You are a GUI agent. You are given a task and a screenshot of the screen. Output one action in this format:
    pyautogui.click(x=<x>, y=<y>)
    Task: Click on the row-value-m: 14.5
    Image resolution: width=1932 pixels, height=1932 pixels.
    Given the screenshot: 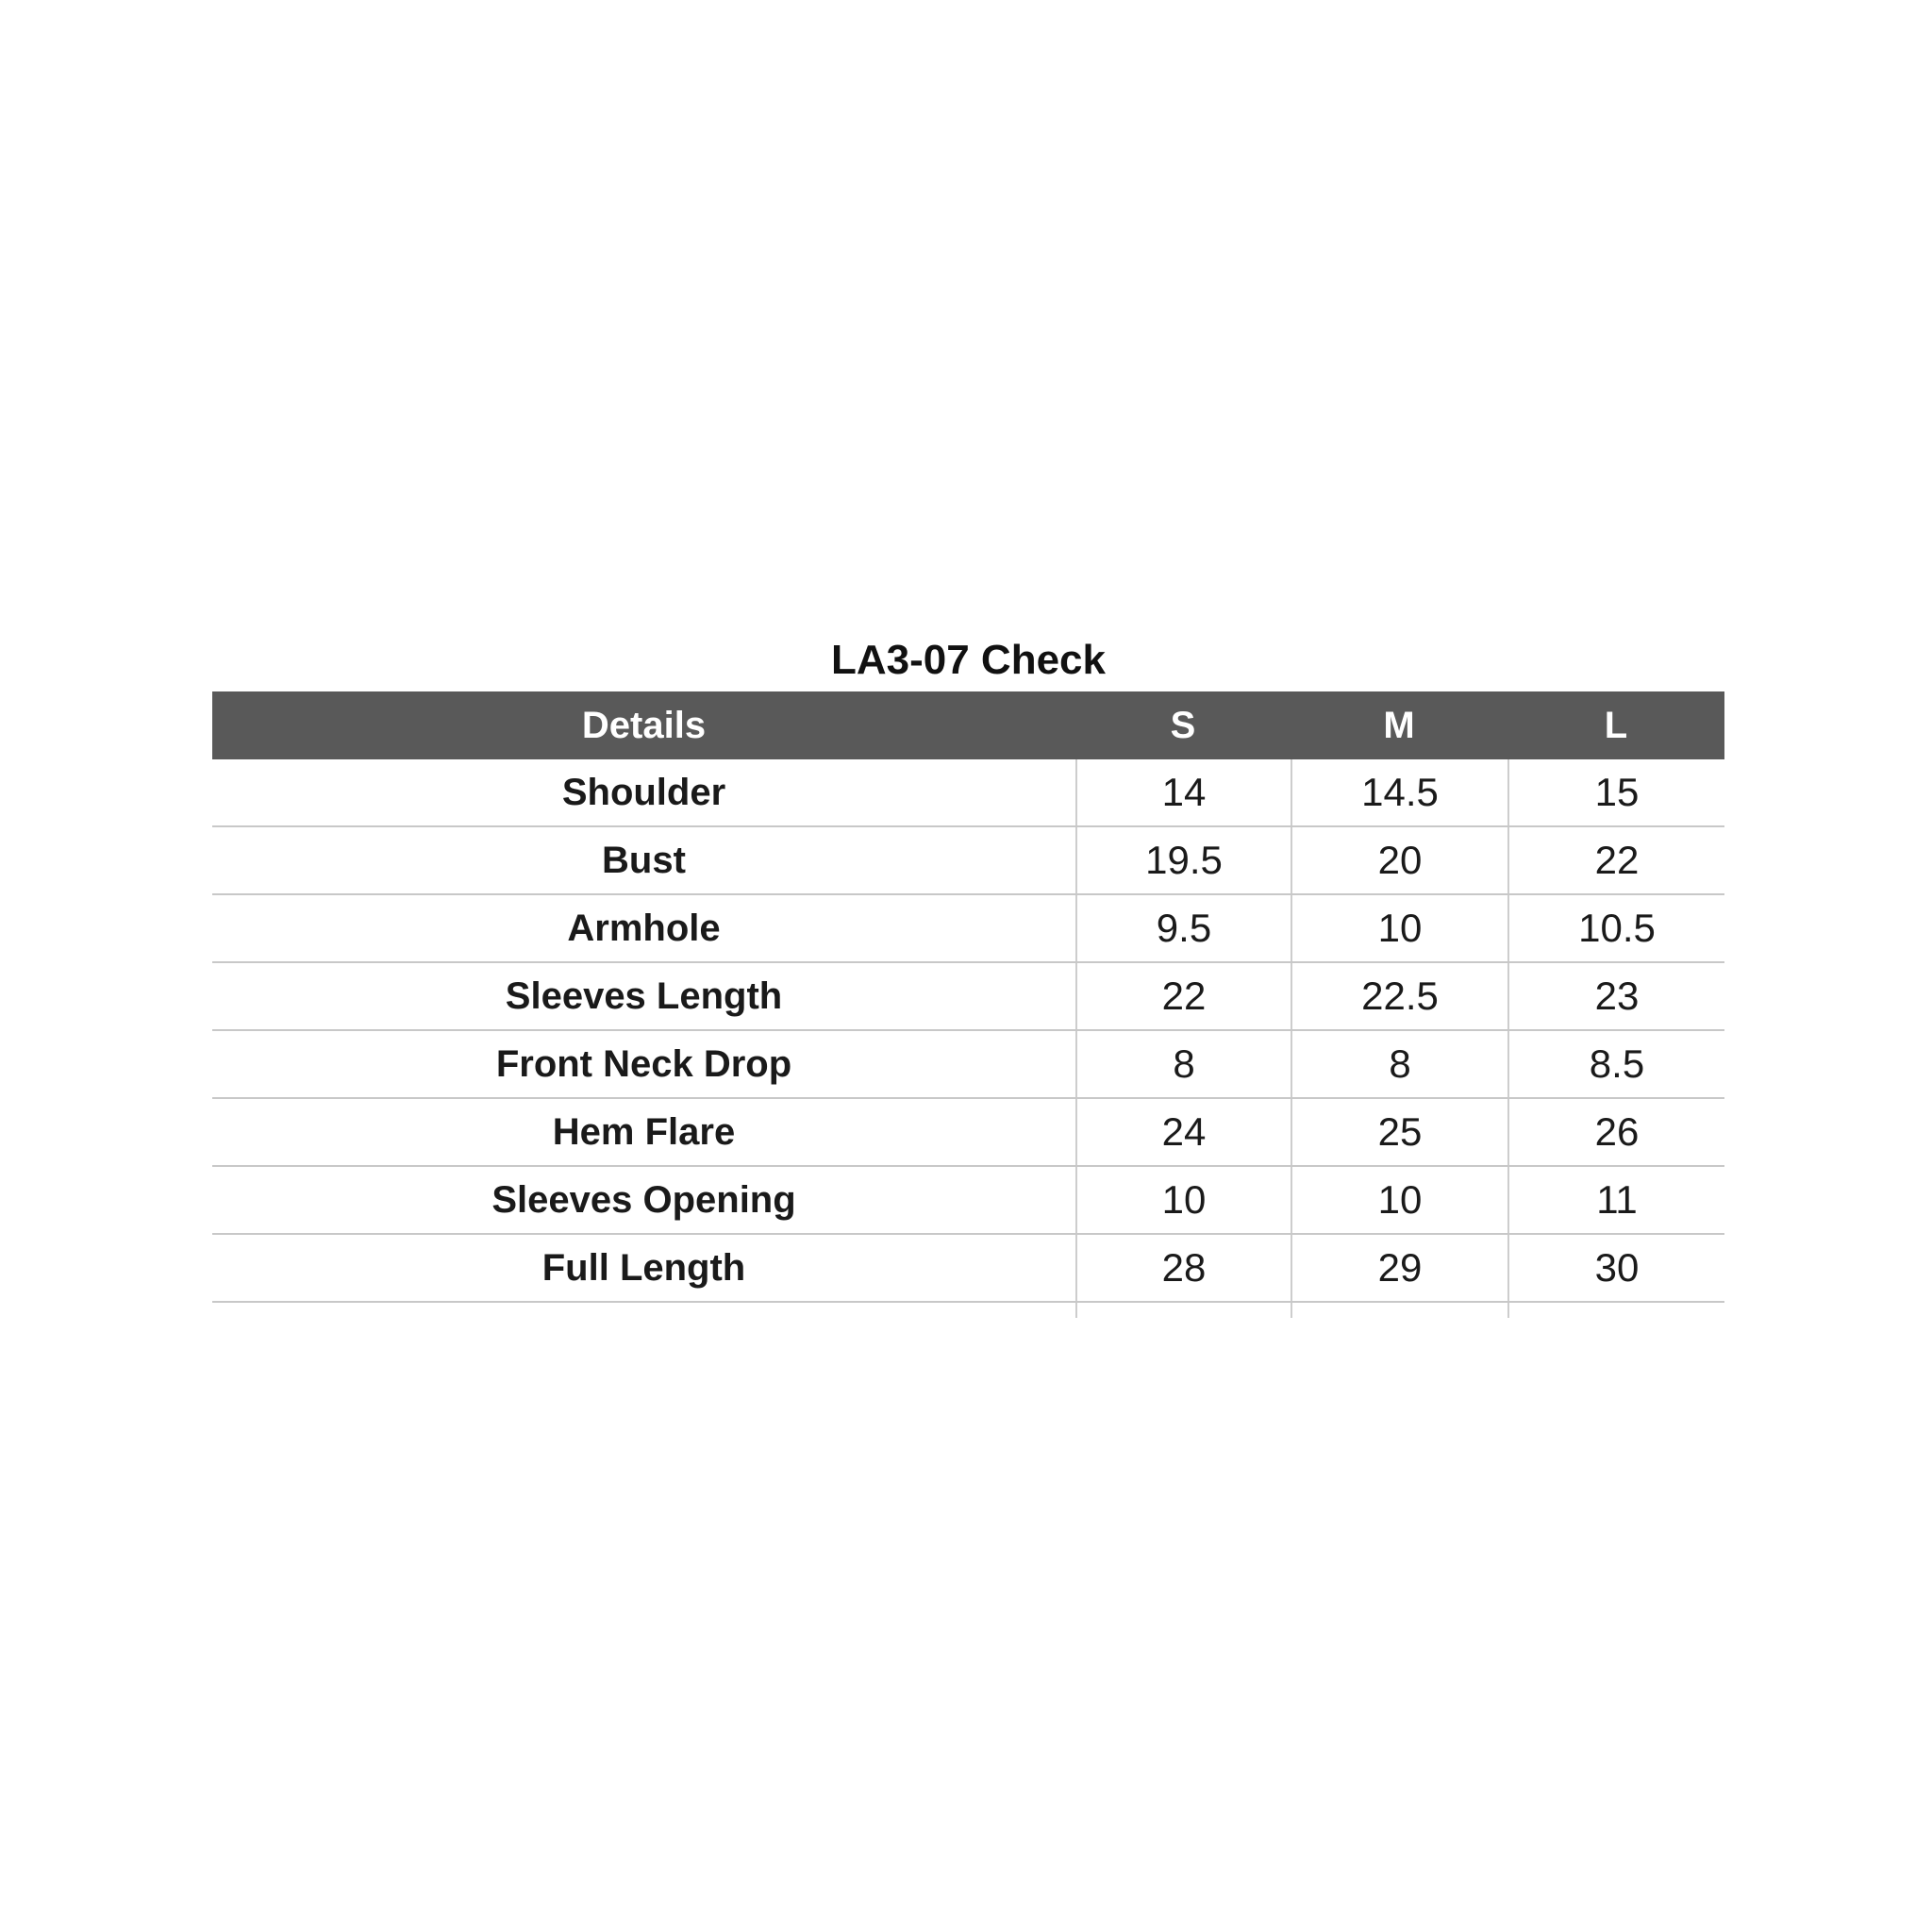 What is the action you would take?
    pyautogui.click(x=1399, y=792)
    